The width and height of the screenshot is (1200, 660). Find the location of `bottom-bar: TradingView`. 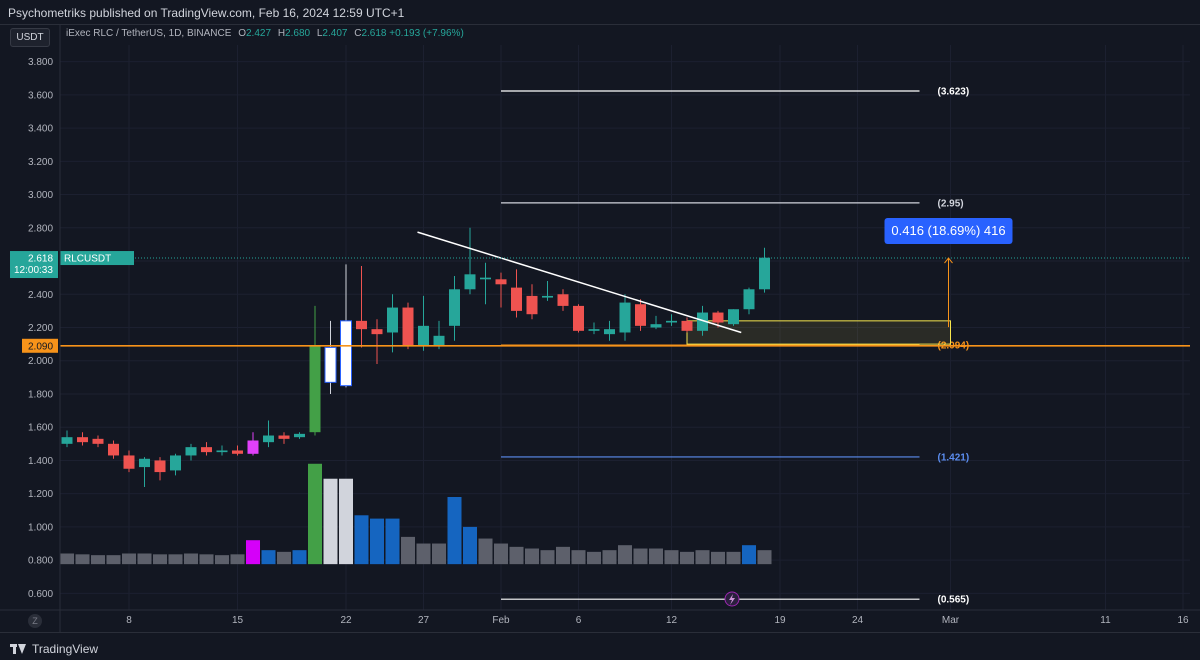

bottom-bar: TradingView is located at coordinates (600, 646).